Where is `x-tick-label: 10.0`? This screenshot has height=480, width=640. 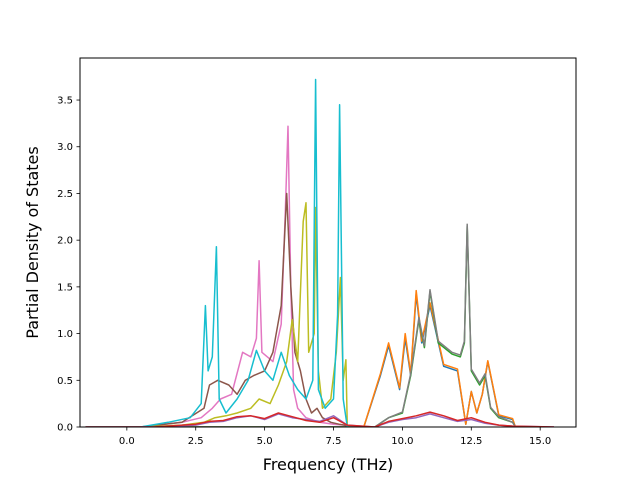
x-tick-label: 10.0 is located at coordinates (402, 441).